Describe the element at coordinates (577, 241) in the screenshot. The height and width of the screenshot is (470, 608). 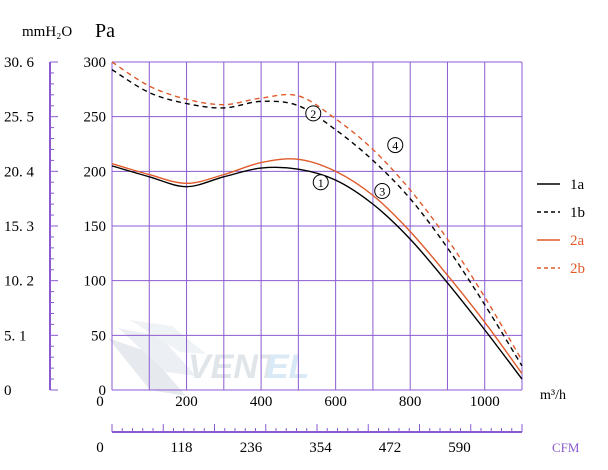
I see `legend-label-2a: 2a` at that location.